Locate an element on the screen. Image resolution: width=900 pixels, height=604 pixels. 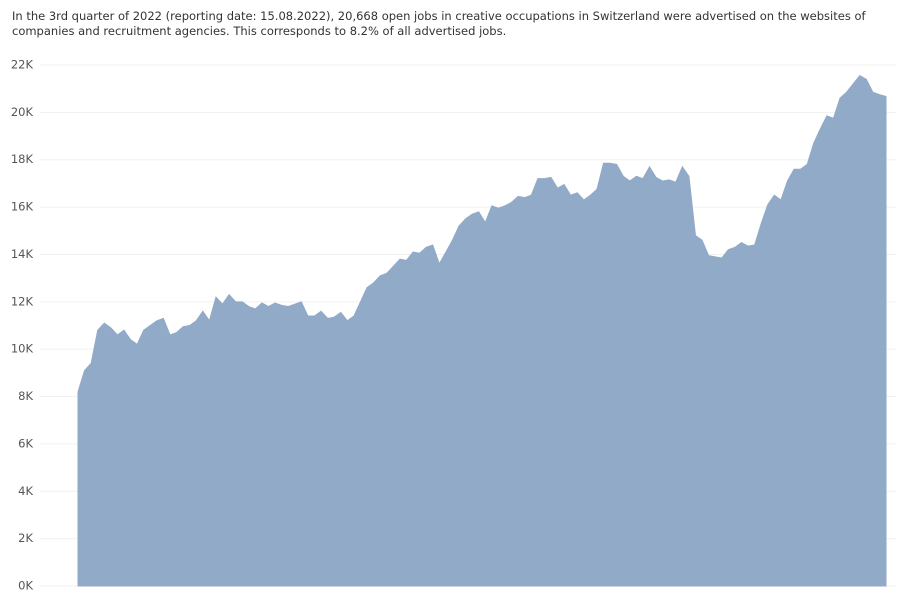
y-tick-label: 16K is located at coordinates (22, 207).